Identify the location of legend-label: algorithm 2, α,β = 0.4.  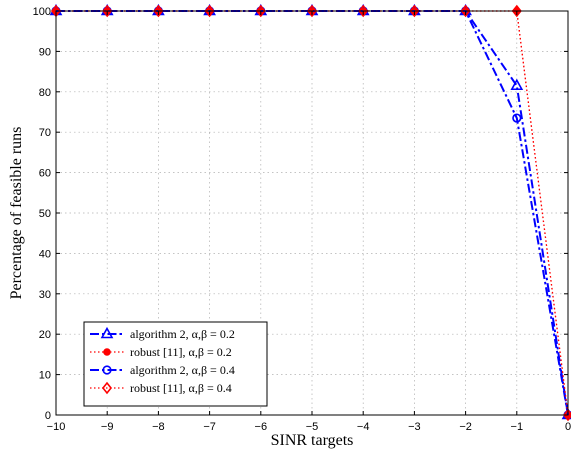
(182, 370).